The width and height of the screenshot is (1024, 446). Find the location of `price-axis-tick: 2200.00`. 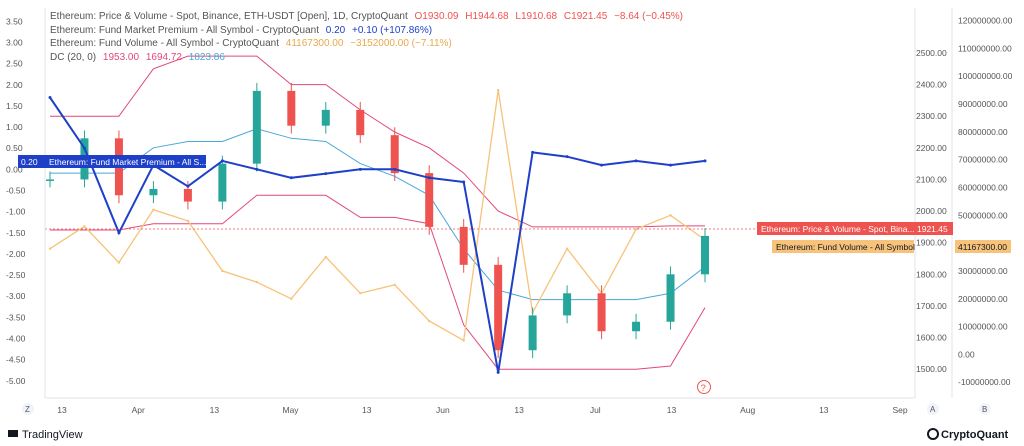

price-axis-tick: 2200.00 is located at coordinates (931, 148).